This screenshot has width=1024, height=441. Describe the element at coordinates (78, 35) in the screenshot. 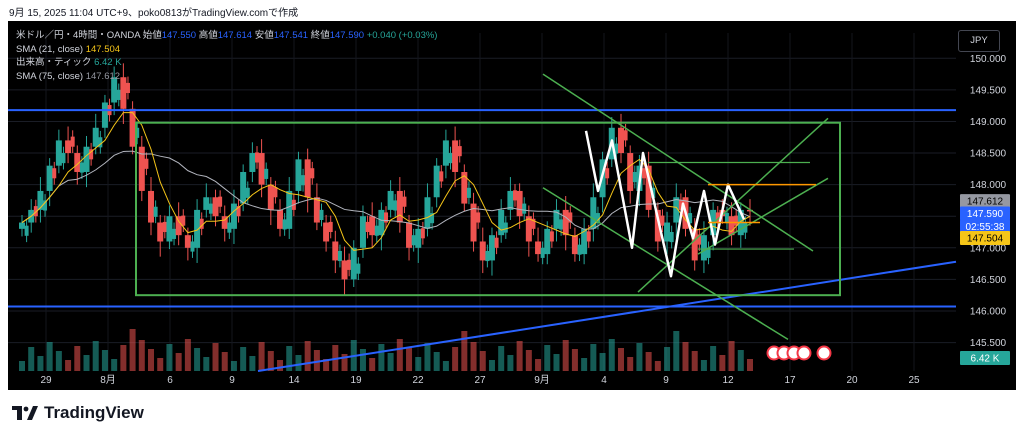

I see `legend-symbol: 米ドル／円・4時間・OANDA` at that location.